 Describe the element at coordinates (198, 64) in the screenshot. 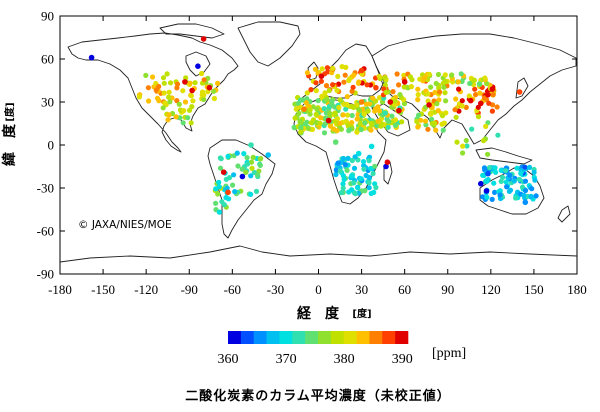

I see `coast-hudson-bay` at that location.